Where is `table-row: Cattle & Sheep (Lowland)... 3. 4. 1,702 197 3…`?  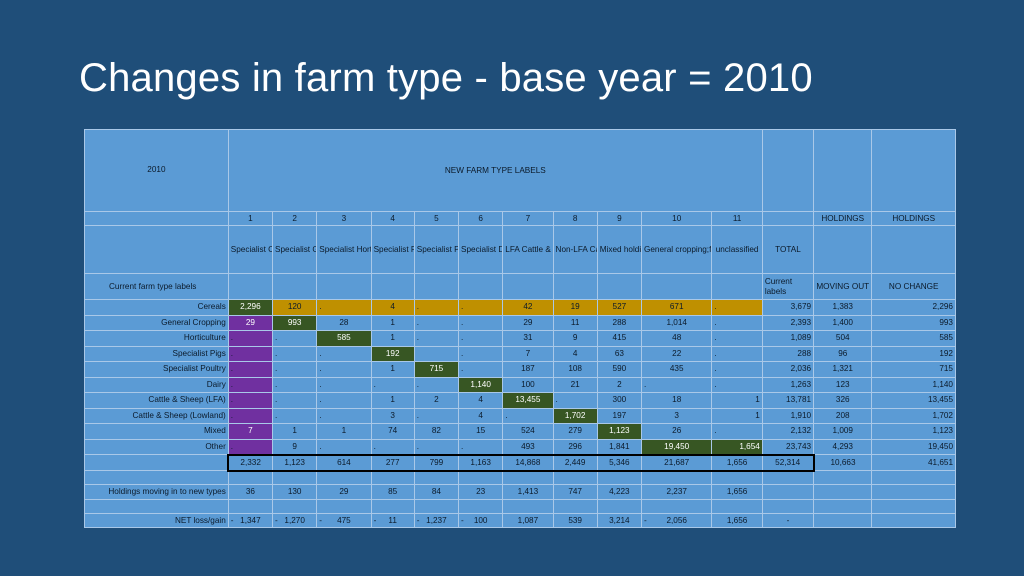
table-row: Cattle & Sheep (Lowland)... 3. 4. 1,702 197 3… is located at coordinates (520, 415).